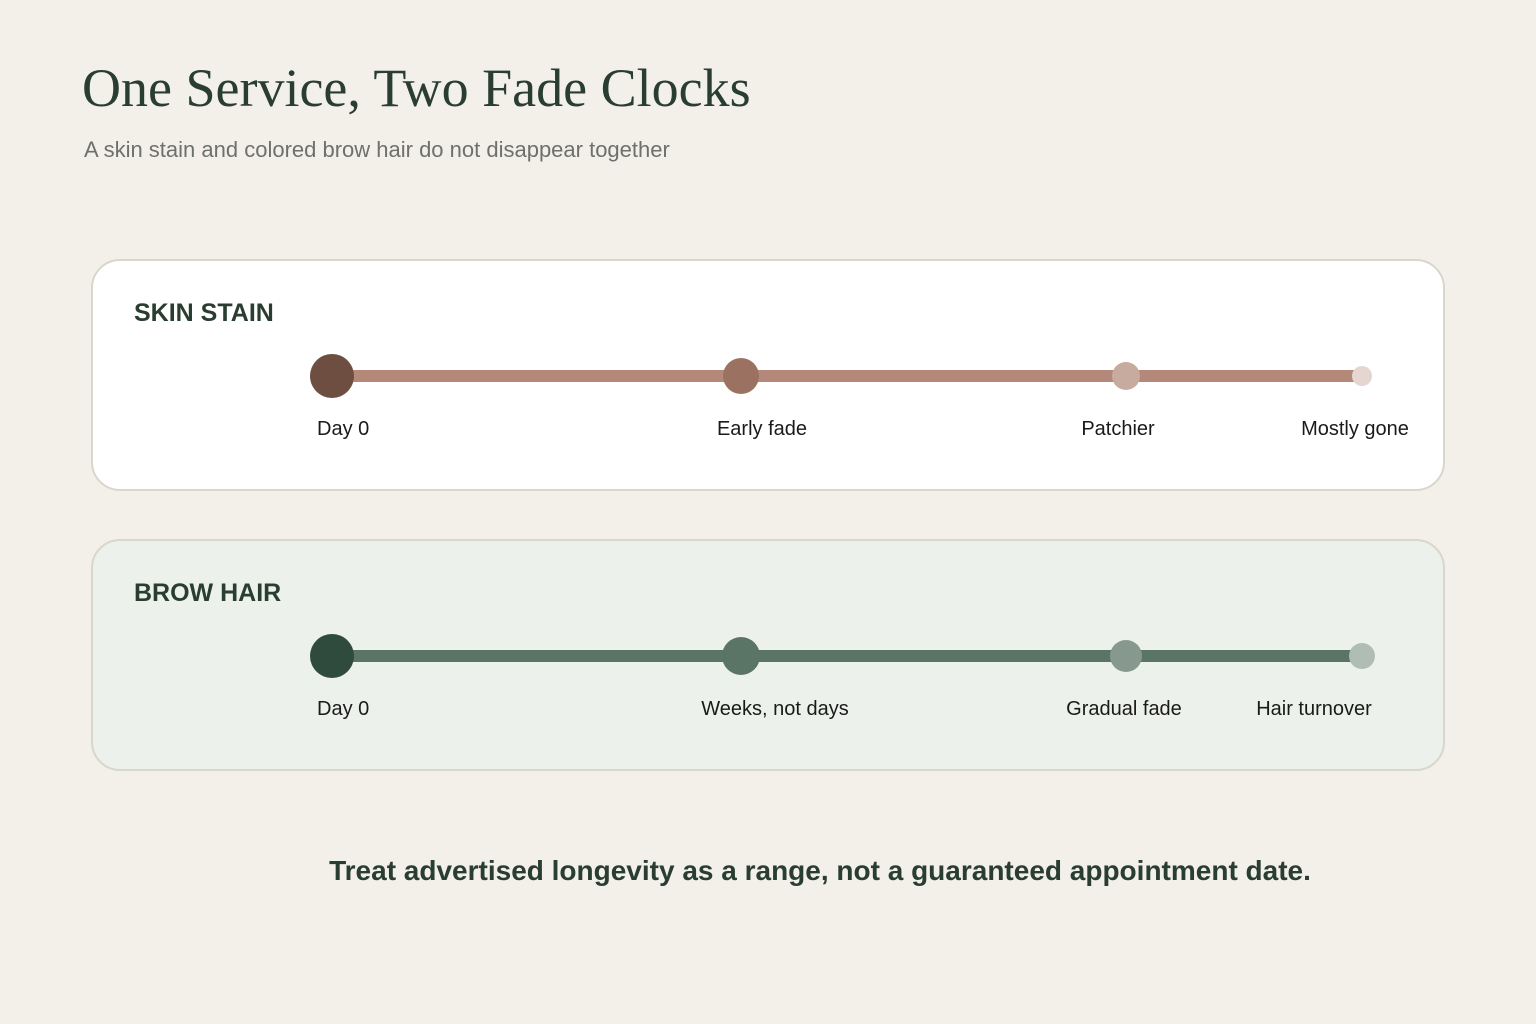 The width and height of the screenshot is (1536, 1024). What do you see at coordinates (1314, 709) in the screenshot?
I see `stage-label: Hair turnover` at bounding box center [1314, 709].